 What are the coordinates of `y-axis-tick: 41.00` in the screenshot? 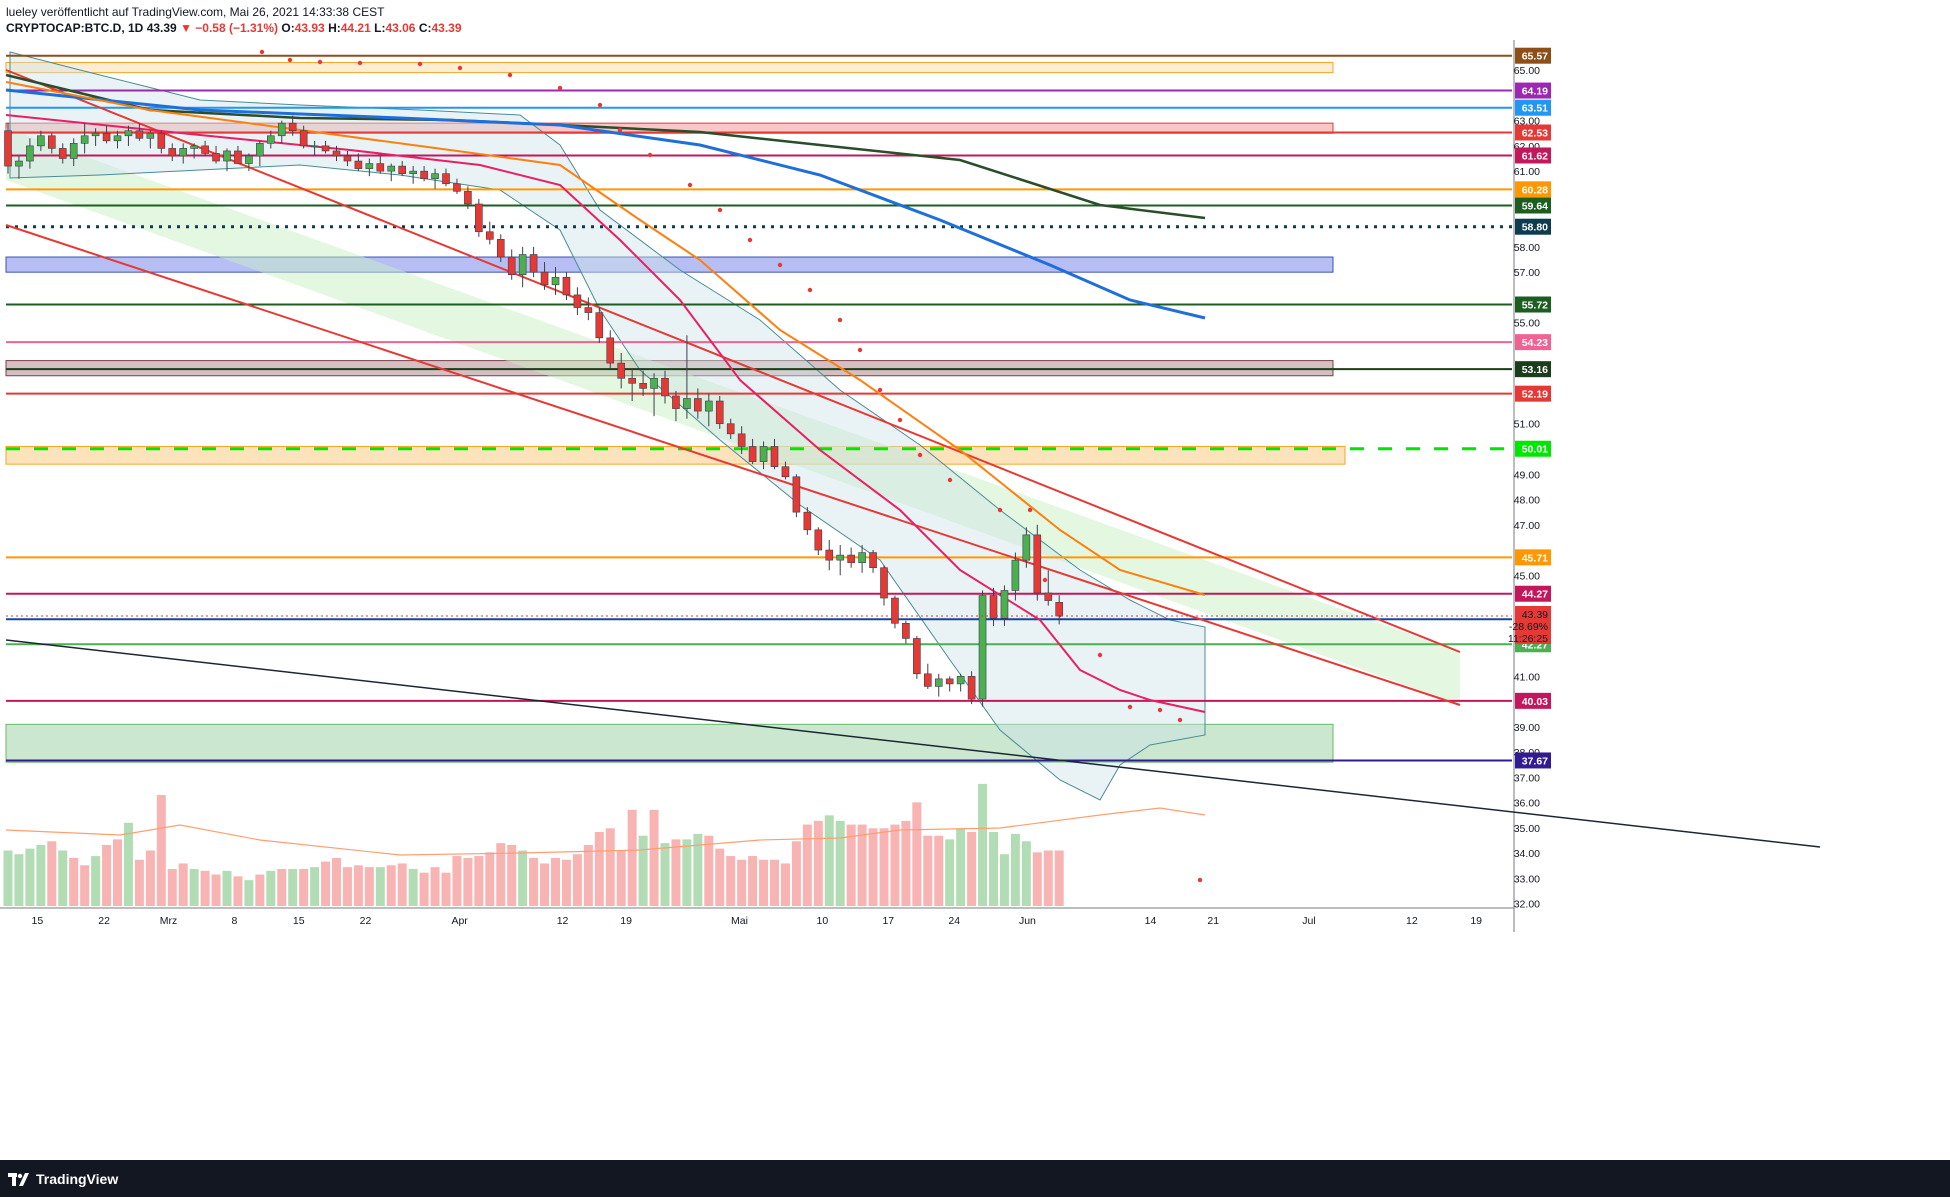 It's located at (1527, 677).